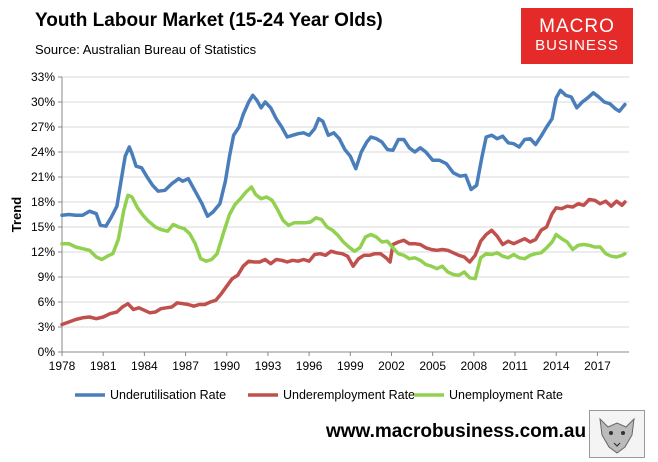  Describe the element at coordinates (47, 302) in the screenshot. I see `y-tick-label: 6%` at that location.